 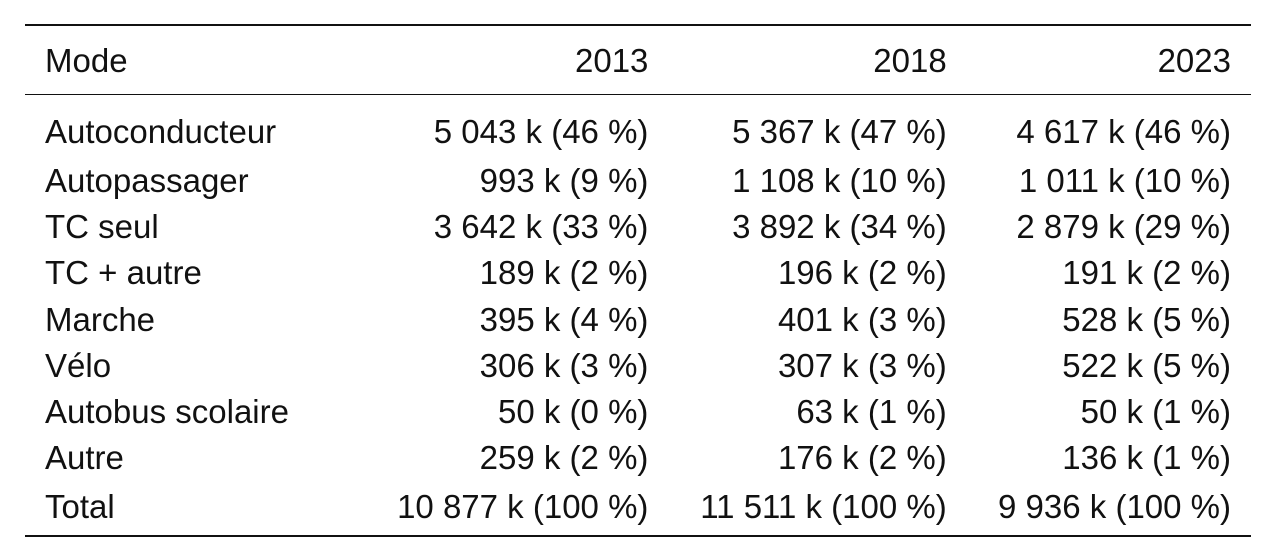 What do you see at coordinates (100, 319) in the screenshot?
I see `cell-mode: Marche` at bounding box center [100, 319].